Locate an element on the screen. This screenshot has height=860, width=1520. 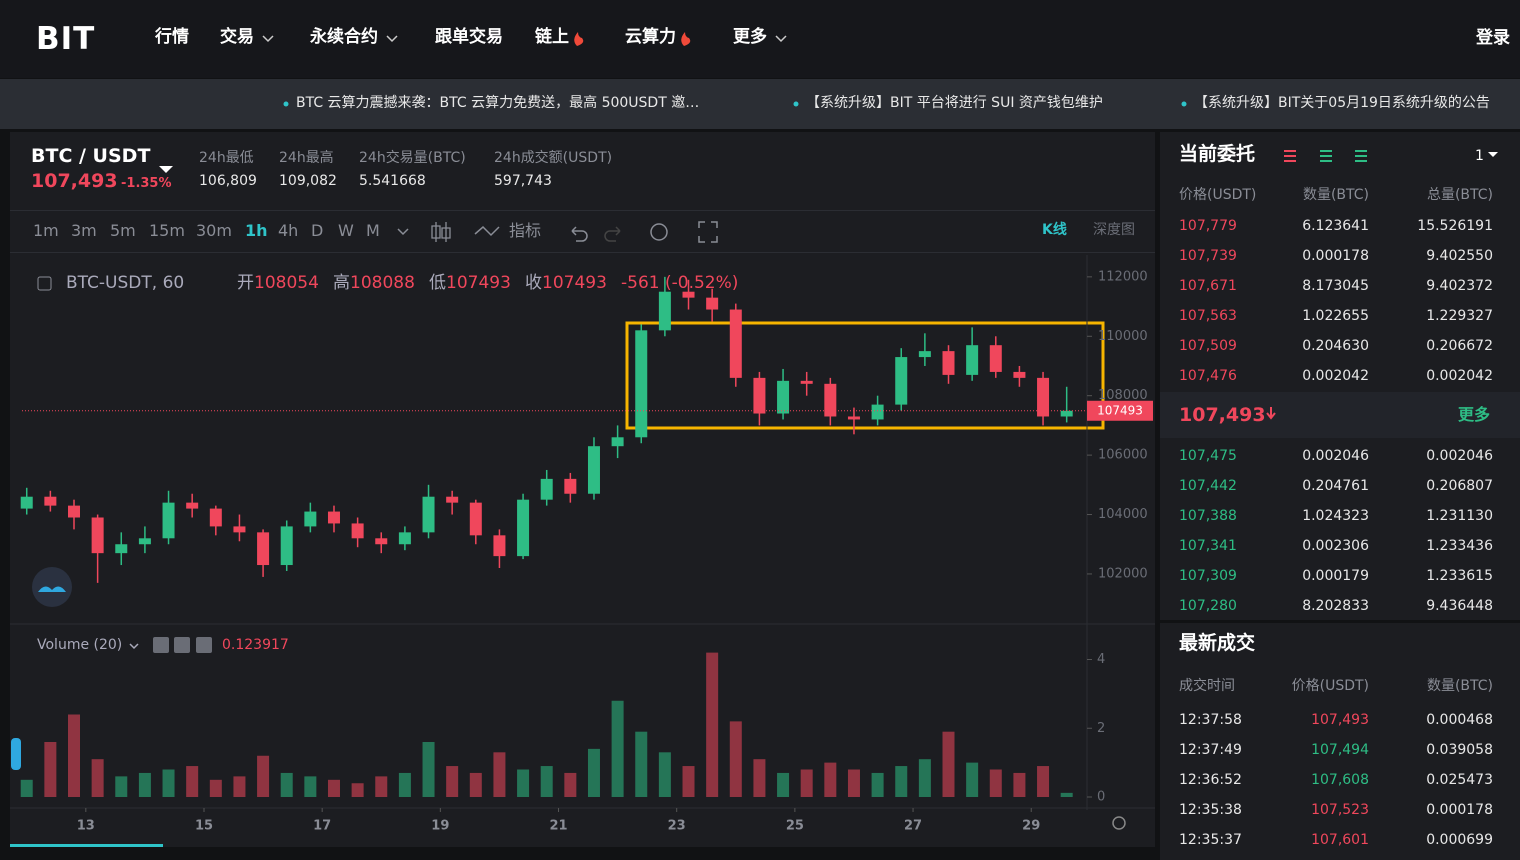
redo-icon is located at coordinates (612, 234).